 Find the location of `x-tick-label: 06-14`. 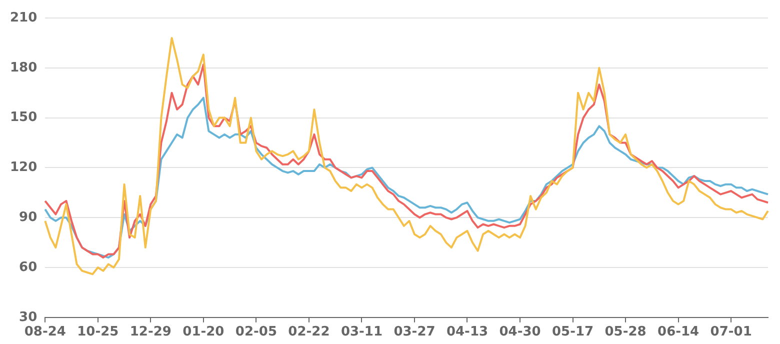

x-tick-label: 06-14 is located at coordinates (679, 332).